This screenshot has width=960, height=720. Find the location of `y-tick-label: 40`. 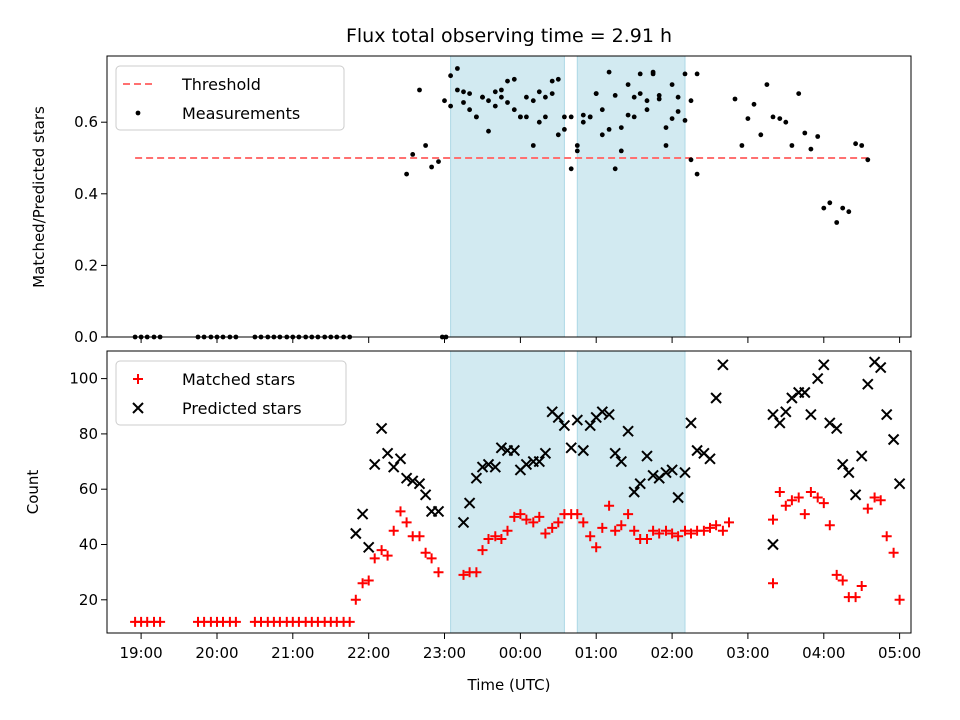

y-tick-label: 40 is located at coordinates (88, 545).